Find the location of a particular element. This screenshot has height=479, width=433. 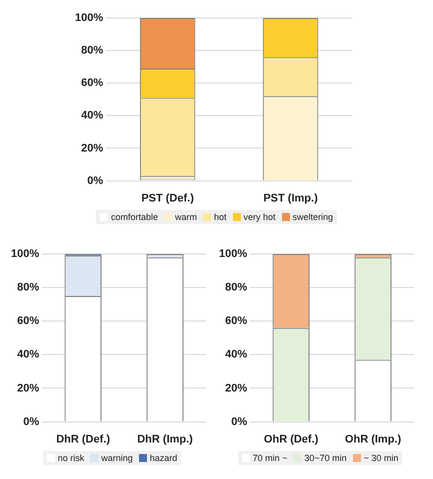

legend-label: hot is located at coordinates (220, 217).